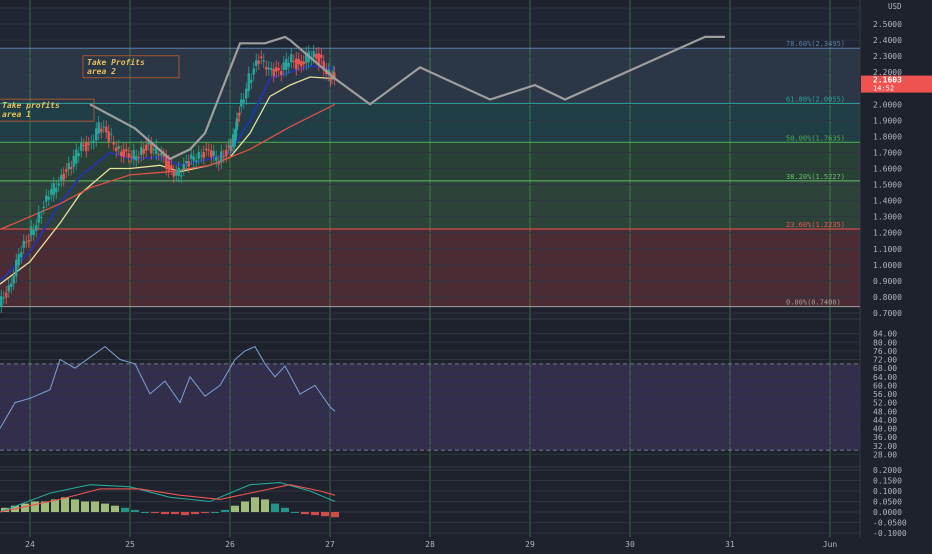  Describe the element at coordinates (885, 394) in the screenshot. I see `osc-tick-label: 56.00` at that location.